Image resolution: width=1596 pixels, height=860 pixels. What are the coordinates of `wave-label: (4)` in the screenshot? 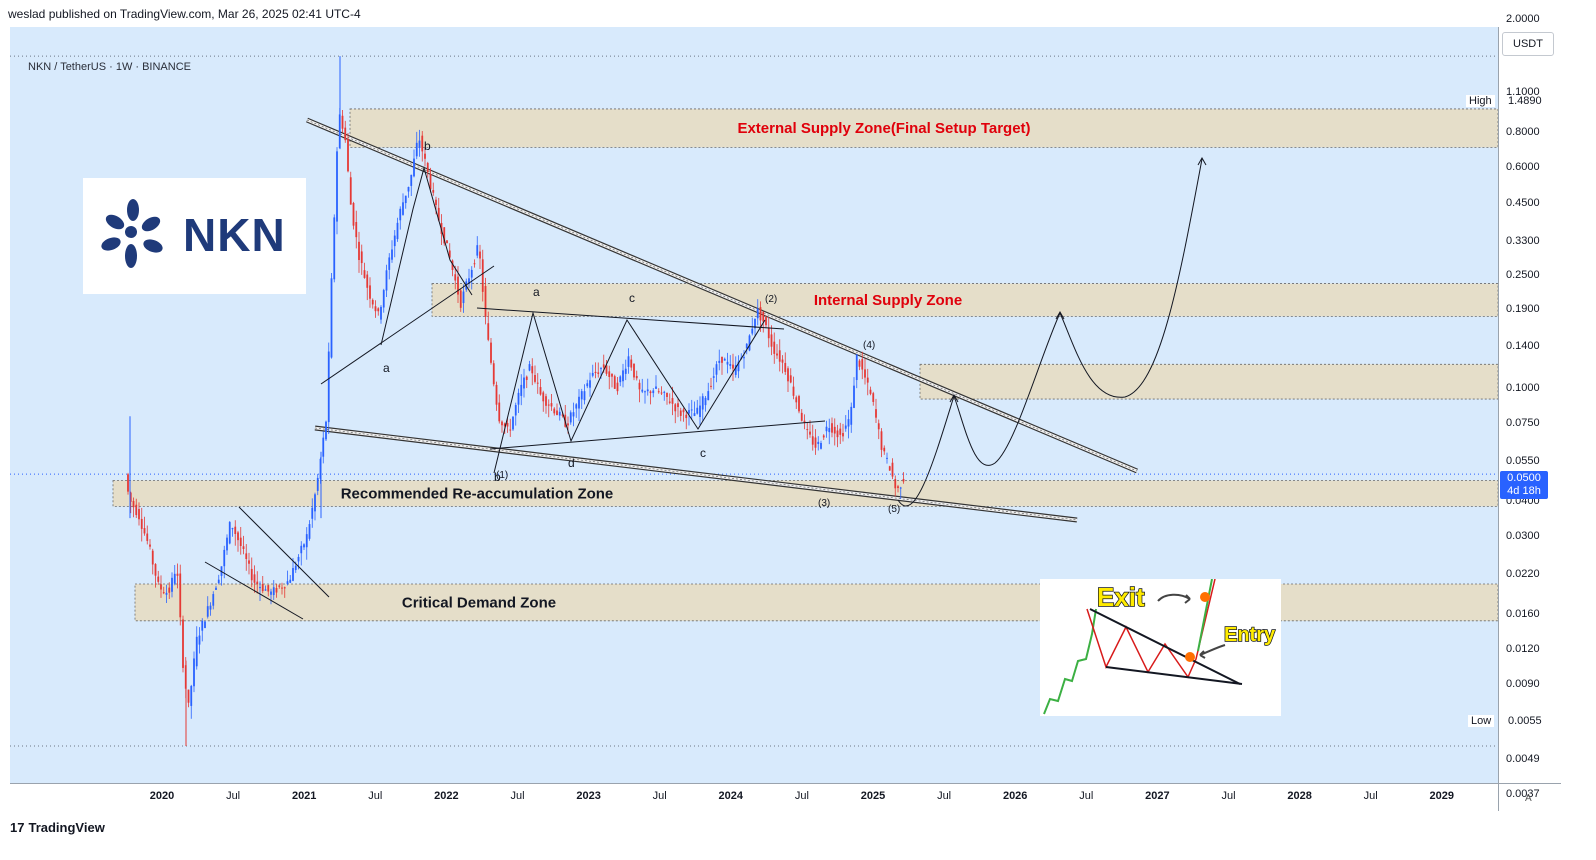 It's located at (869, 345).